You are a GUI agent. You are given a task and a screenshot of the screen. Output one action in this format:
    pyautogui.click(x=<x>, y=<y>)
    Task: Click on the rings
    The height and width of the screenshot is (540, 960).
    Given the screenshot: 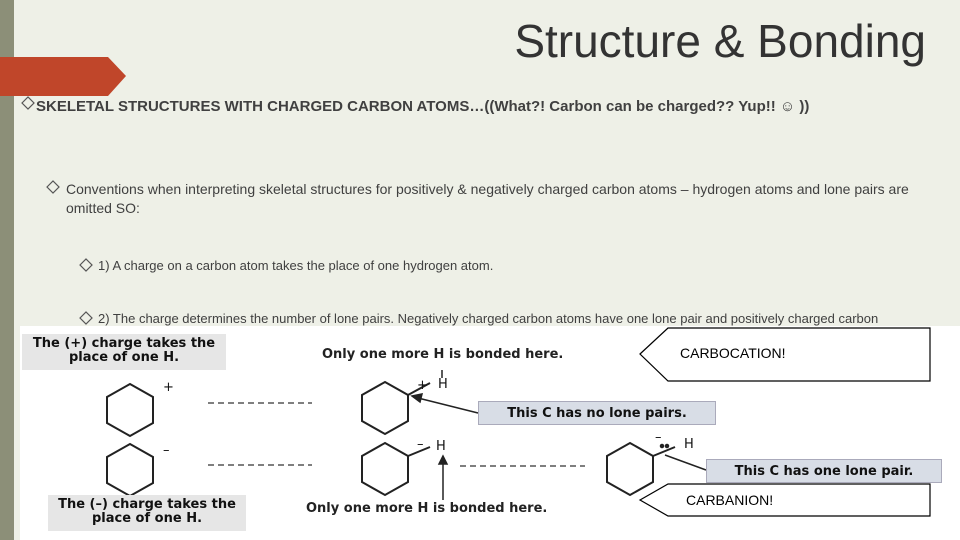 What is the action you would take?
    pyautogui.click(x=391, y=439)
    